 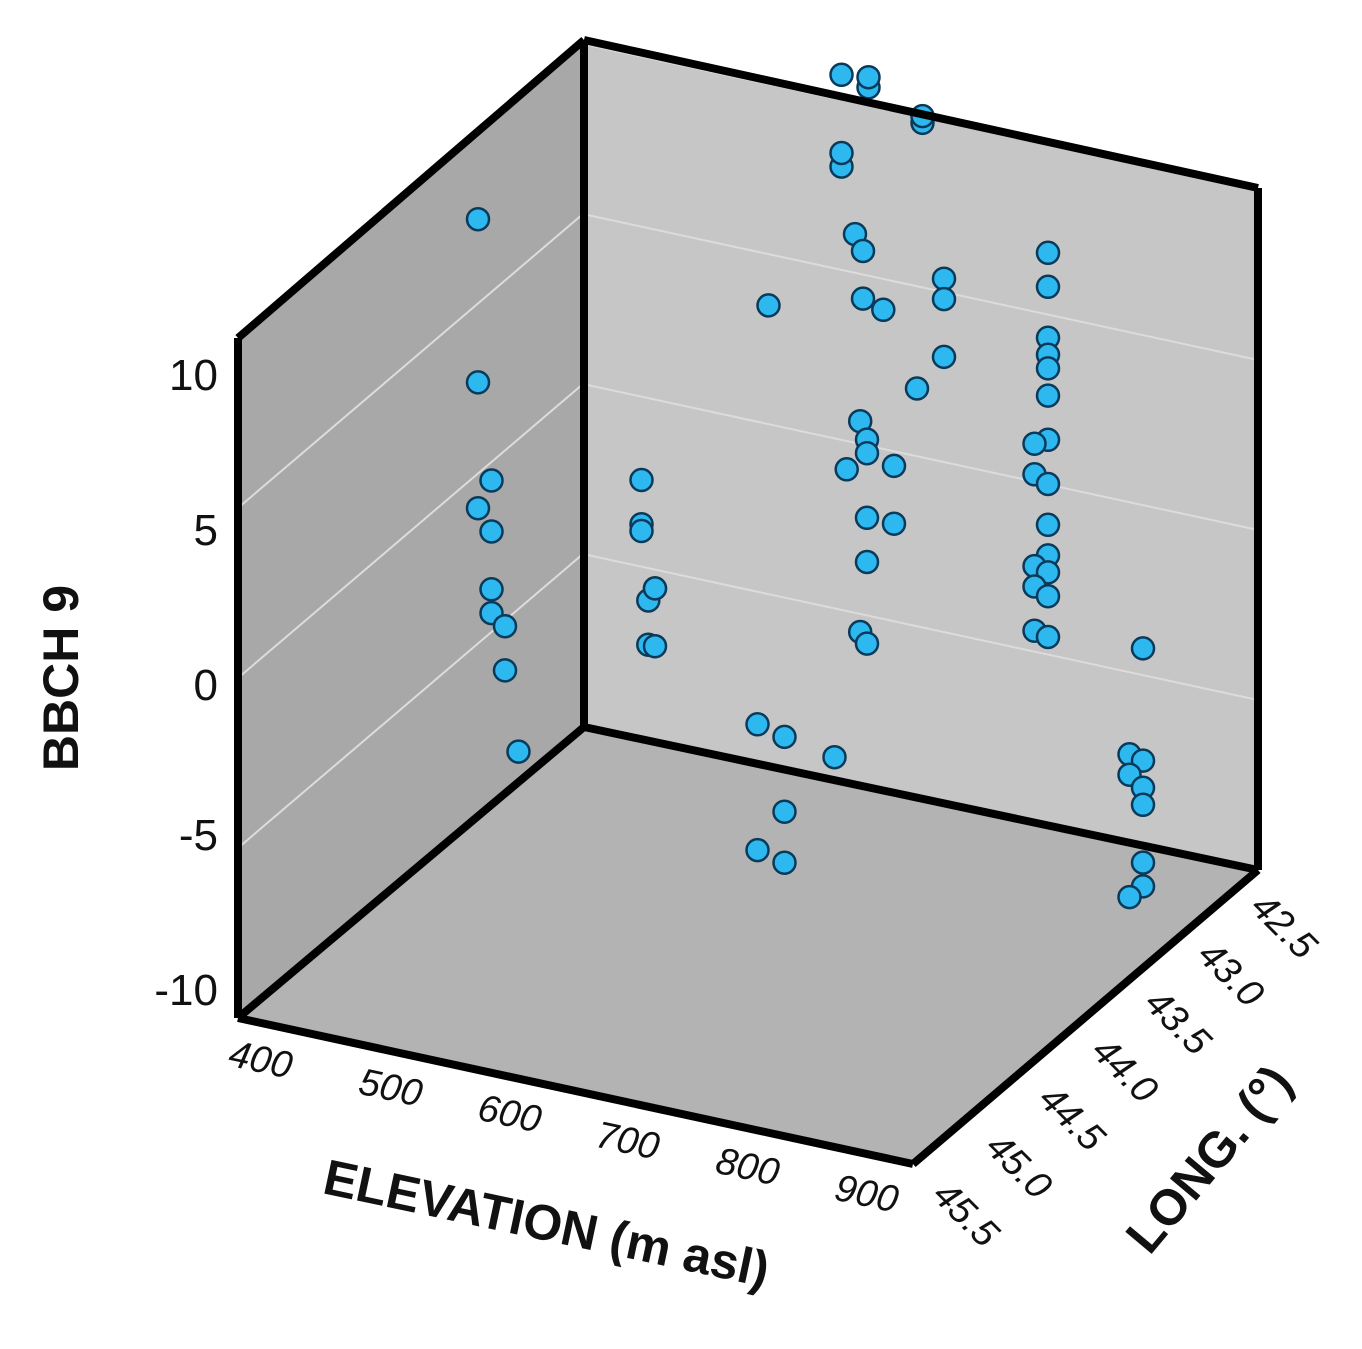 I want to click on y-tick-label: 43.0, so click(x=1230, y=975).